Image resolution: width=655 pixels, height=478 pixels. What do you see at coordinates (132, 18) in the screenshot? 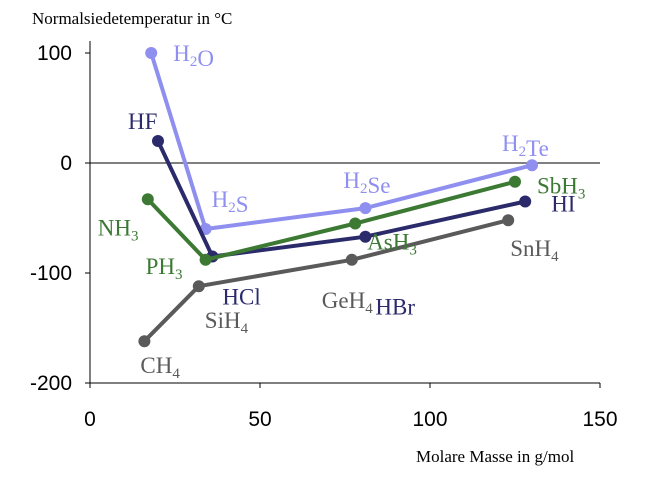
I see `y-axis-title: Normalsiedetemperatur in °C` at bounding box center [132, 18].